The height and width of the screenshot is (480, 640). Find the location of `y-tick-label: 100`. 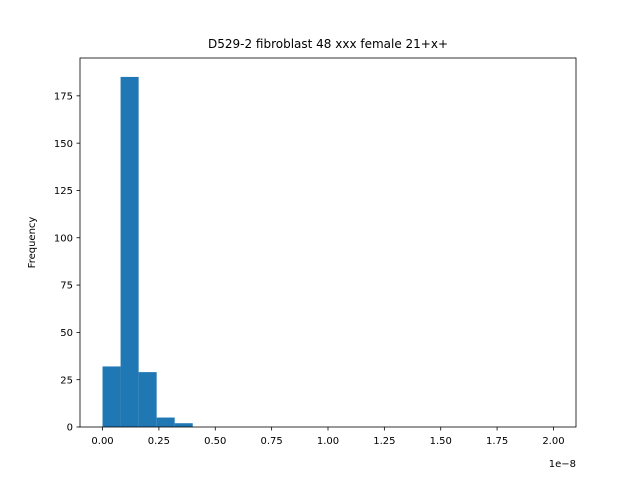

y-tick-label: 100 is located at coordinates (63, 238).